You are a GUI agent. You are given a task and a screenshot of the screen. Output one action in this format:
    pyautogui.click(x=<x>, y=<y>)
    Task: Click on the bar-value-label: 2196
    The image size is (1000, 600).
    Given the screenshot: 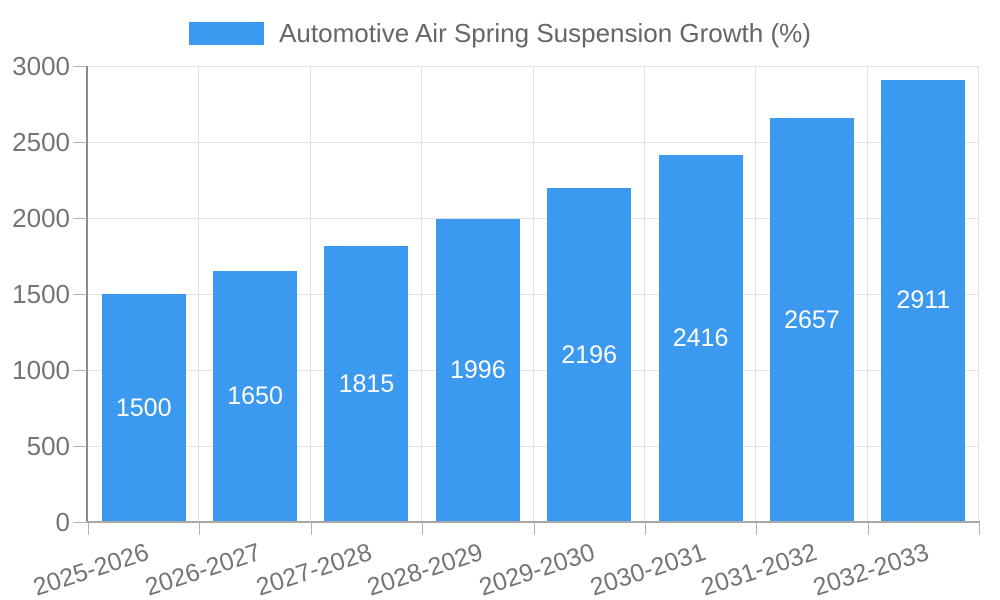 What is the action you would take?
    pyautogui.click(x=589, y=354)
    